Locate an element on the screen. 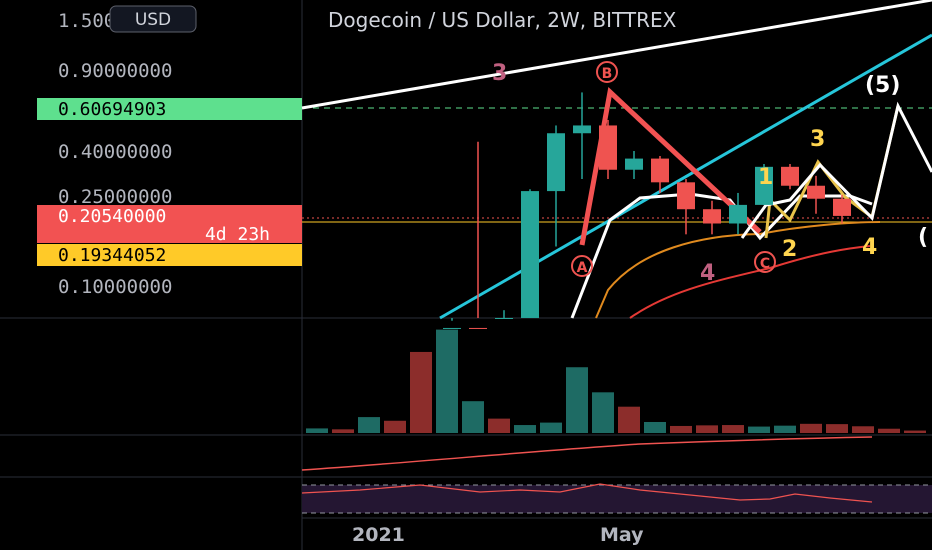 The image size is (932, 550). wave-label-c-circle is located at coordinates (765, 262).